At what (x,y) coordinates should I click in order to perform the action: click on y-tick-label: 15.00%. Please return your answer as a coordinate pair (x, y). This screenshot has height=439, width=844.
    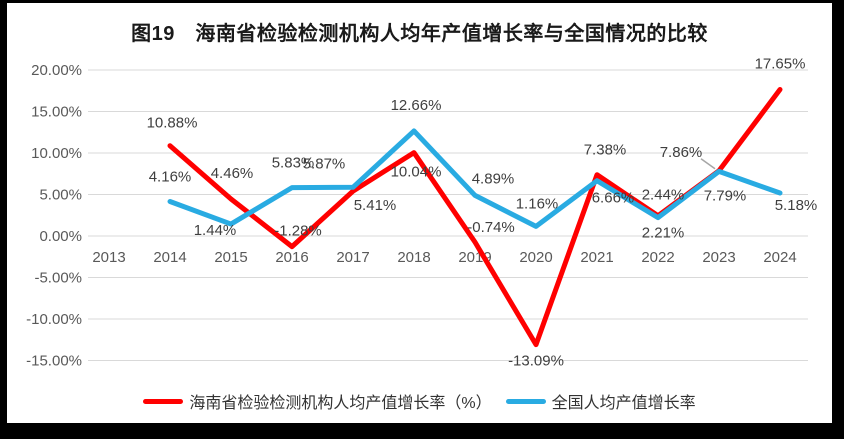
    Looking at the image, I should click on (56, 112).